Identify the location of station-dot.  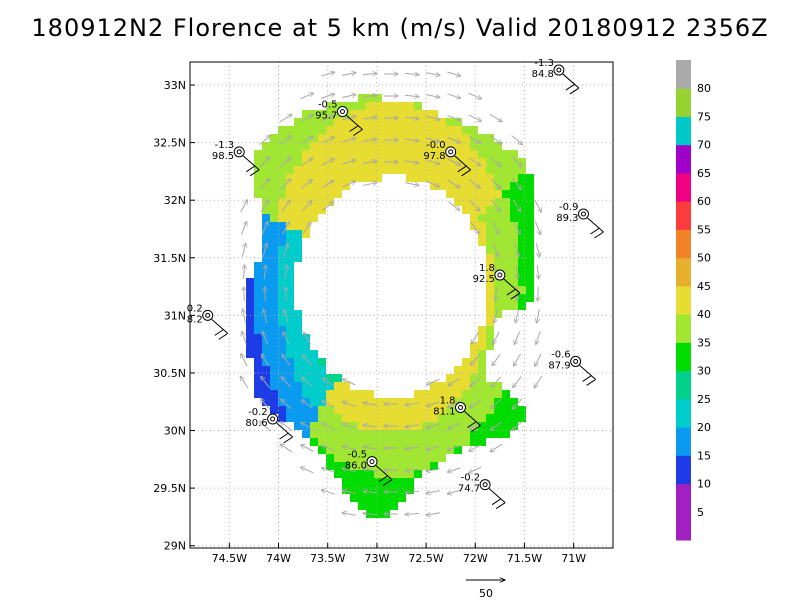
(342, 112).